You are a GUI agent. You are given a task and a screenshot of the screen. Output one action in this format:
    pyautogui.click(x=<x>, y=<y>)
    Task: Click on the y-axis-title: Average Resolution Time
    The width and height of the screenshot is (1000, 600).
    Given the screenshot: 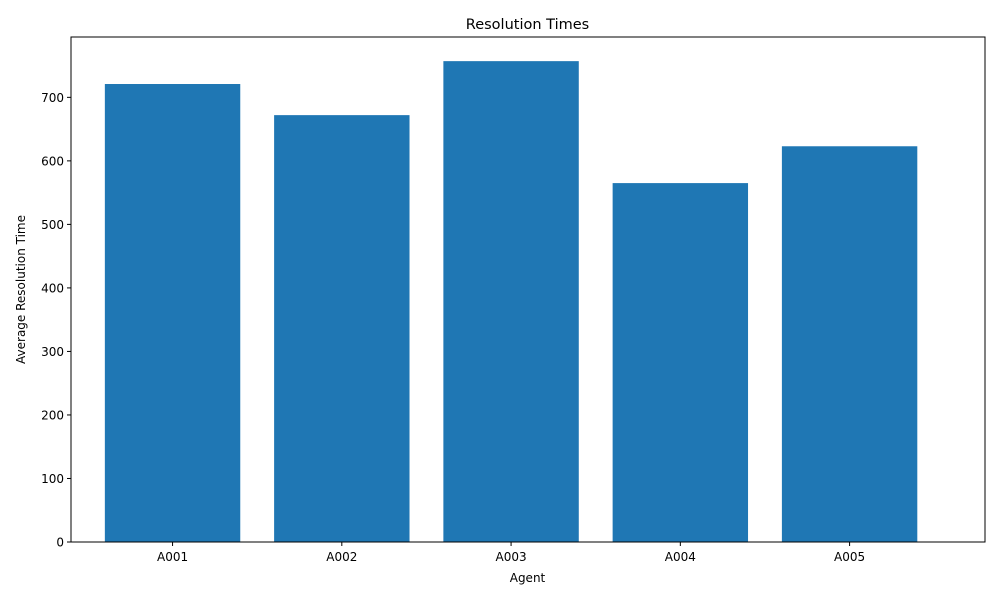 What is the action you would take?
    pyautogui.click(x=21, y=289)
    